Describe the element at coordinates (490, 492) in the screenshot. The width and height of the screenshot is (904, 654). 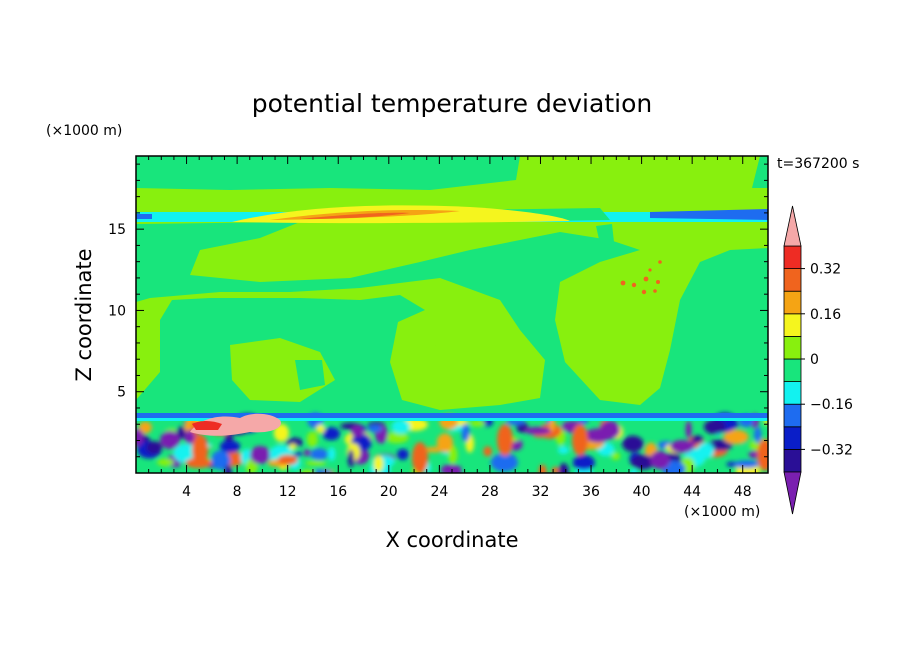
I see `x-tick-label: 28` at that location.